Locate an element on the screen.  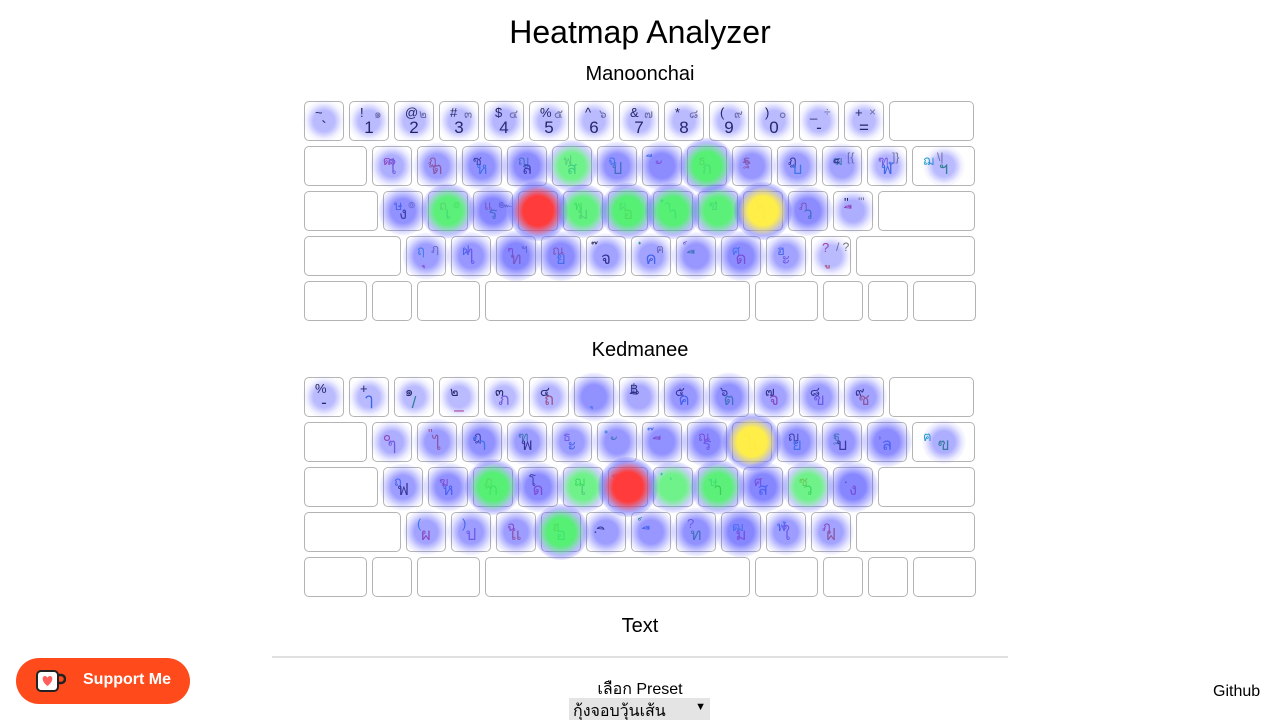
key-main-label: เ is located at coordinates (448, 213).